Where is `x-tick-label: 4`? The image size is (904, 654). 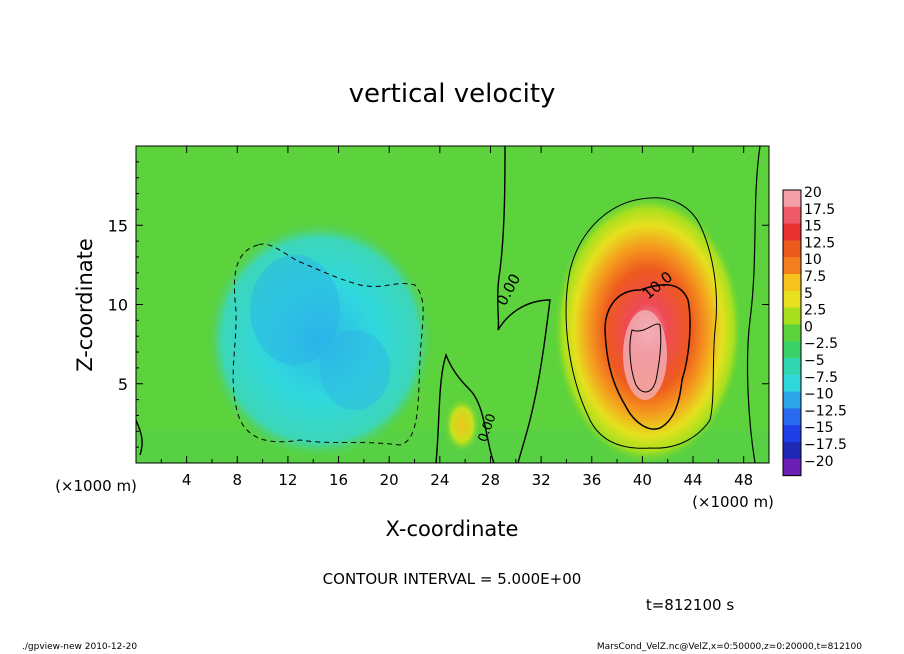 x-tick-label: 4 is located at coordinates (187, 480).